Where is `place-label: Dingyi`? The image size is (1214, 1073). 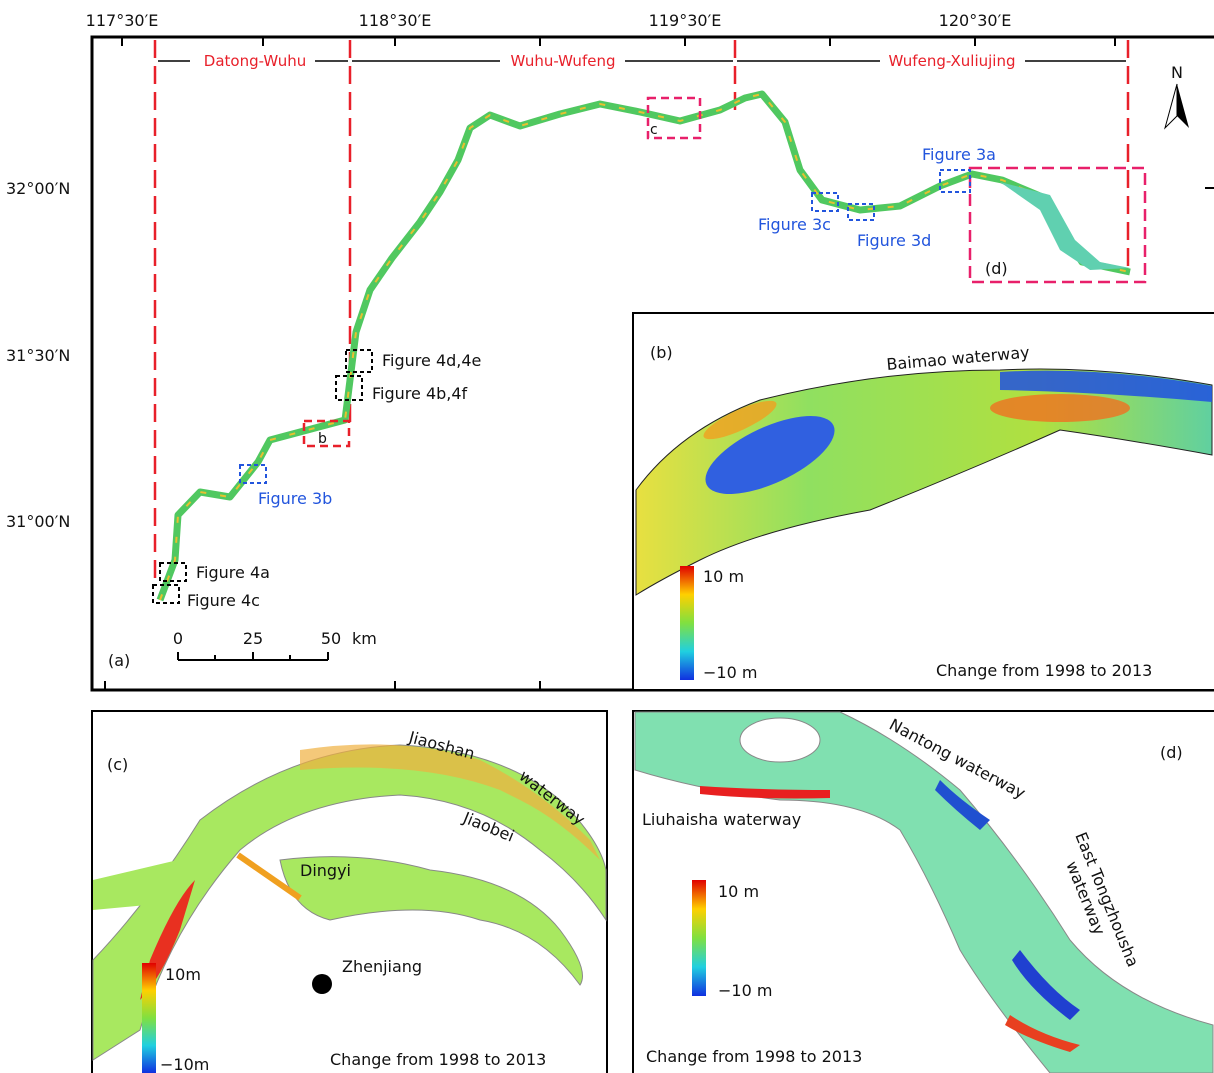
place-label: Dingyi is located at coordinates (325, 870).